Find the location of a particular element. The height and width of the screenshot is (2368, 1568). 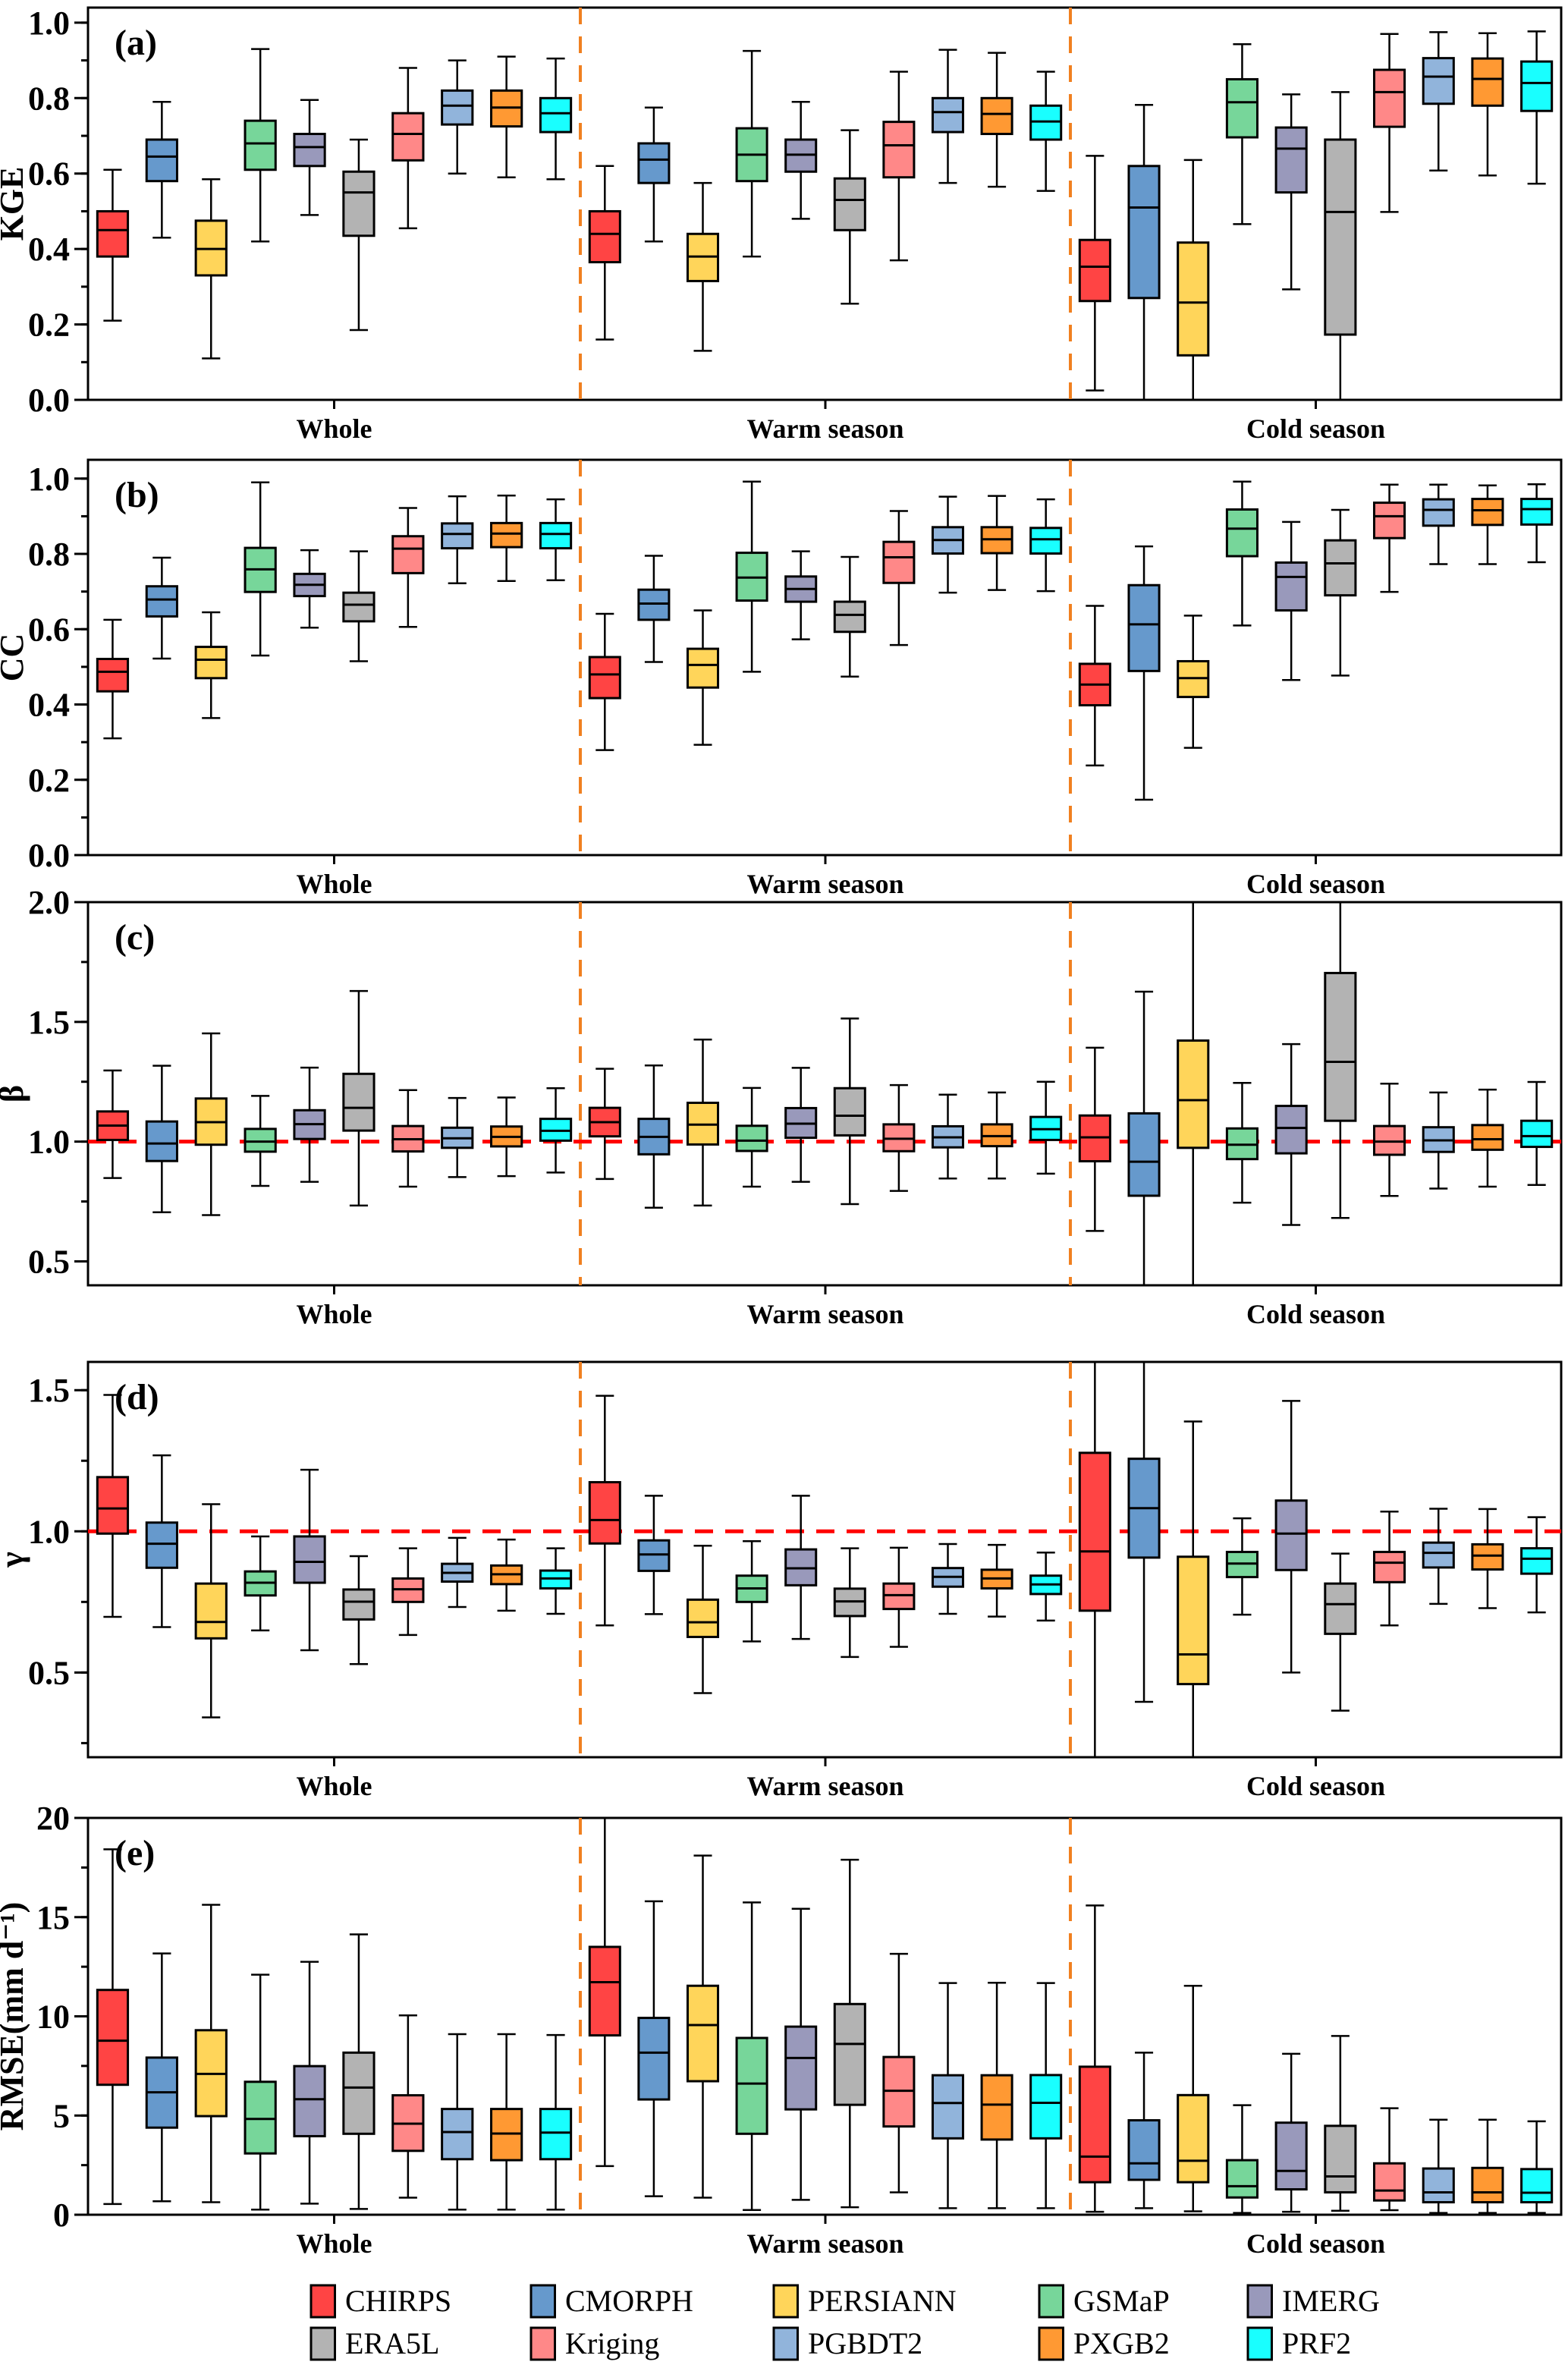

legend-label: GSMaP is located at coordinates (1121, 2301).